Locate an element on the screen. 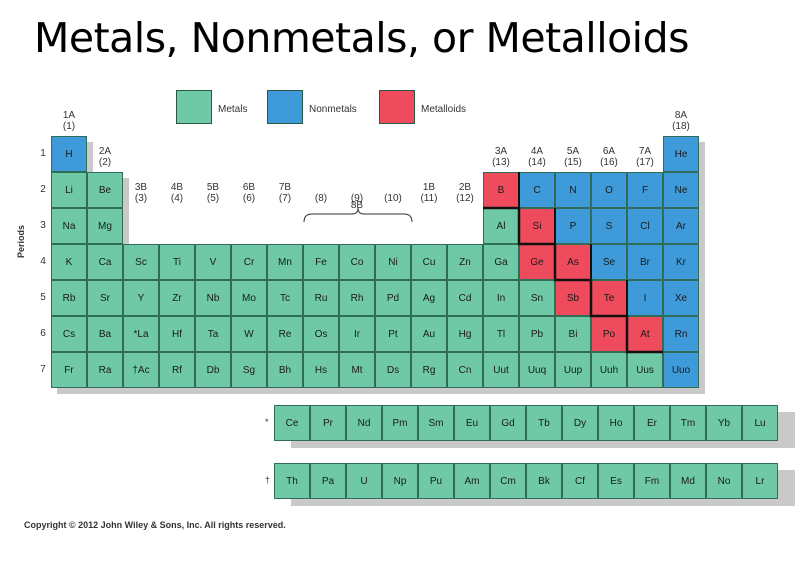  element-cell-bh: Bh is located at coordinates (285, 370).